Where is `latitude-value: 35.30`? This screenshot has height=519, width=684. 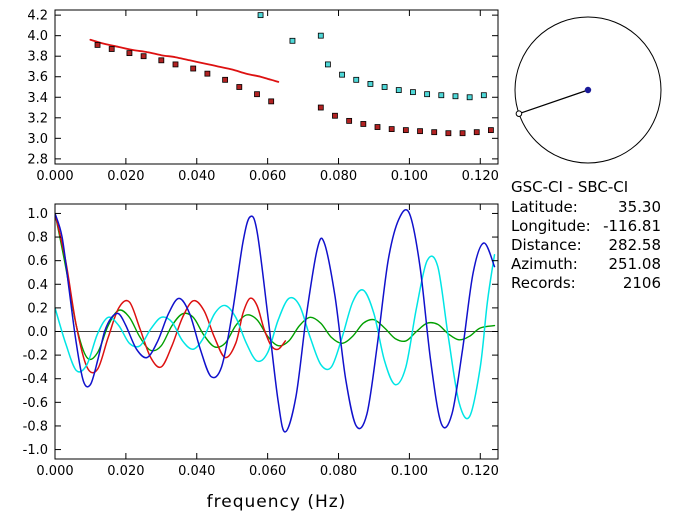 latitude-value: 35.30 is located at coordinates (639, 207).